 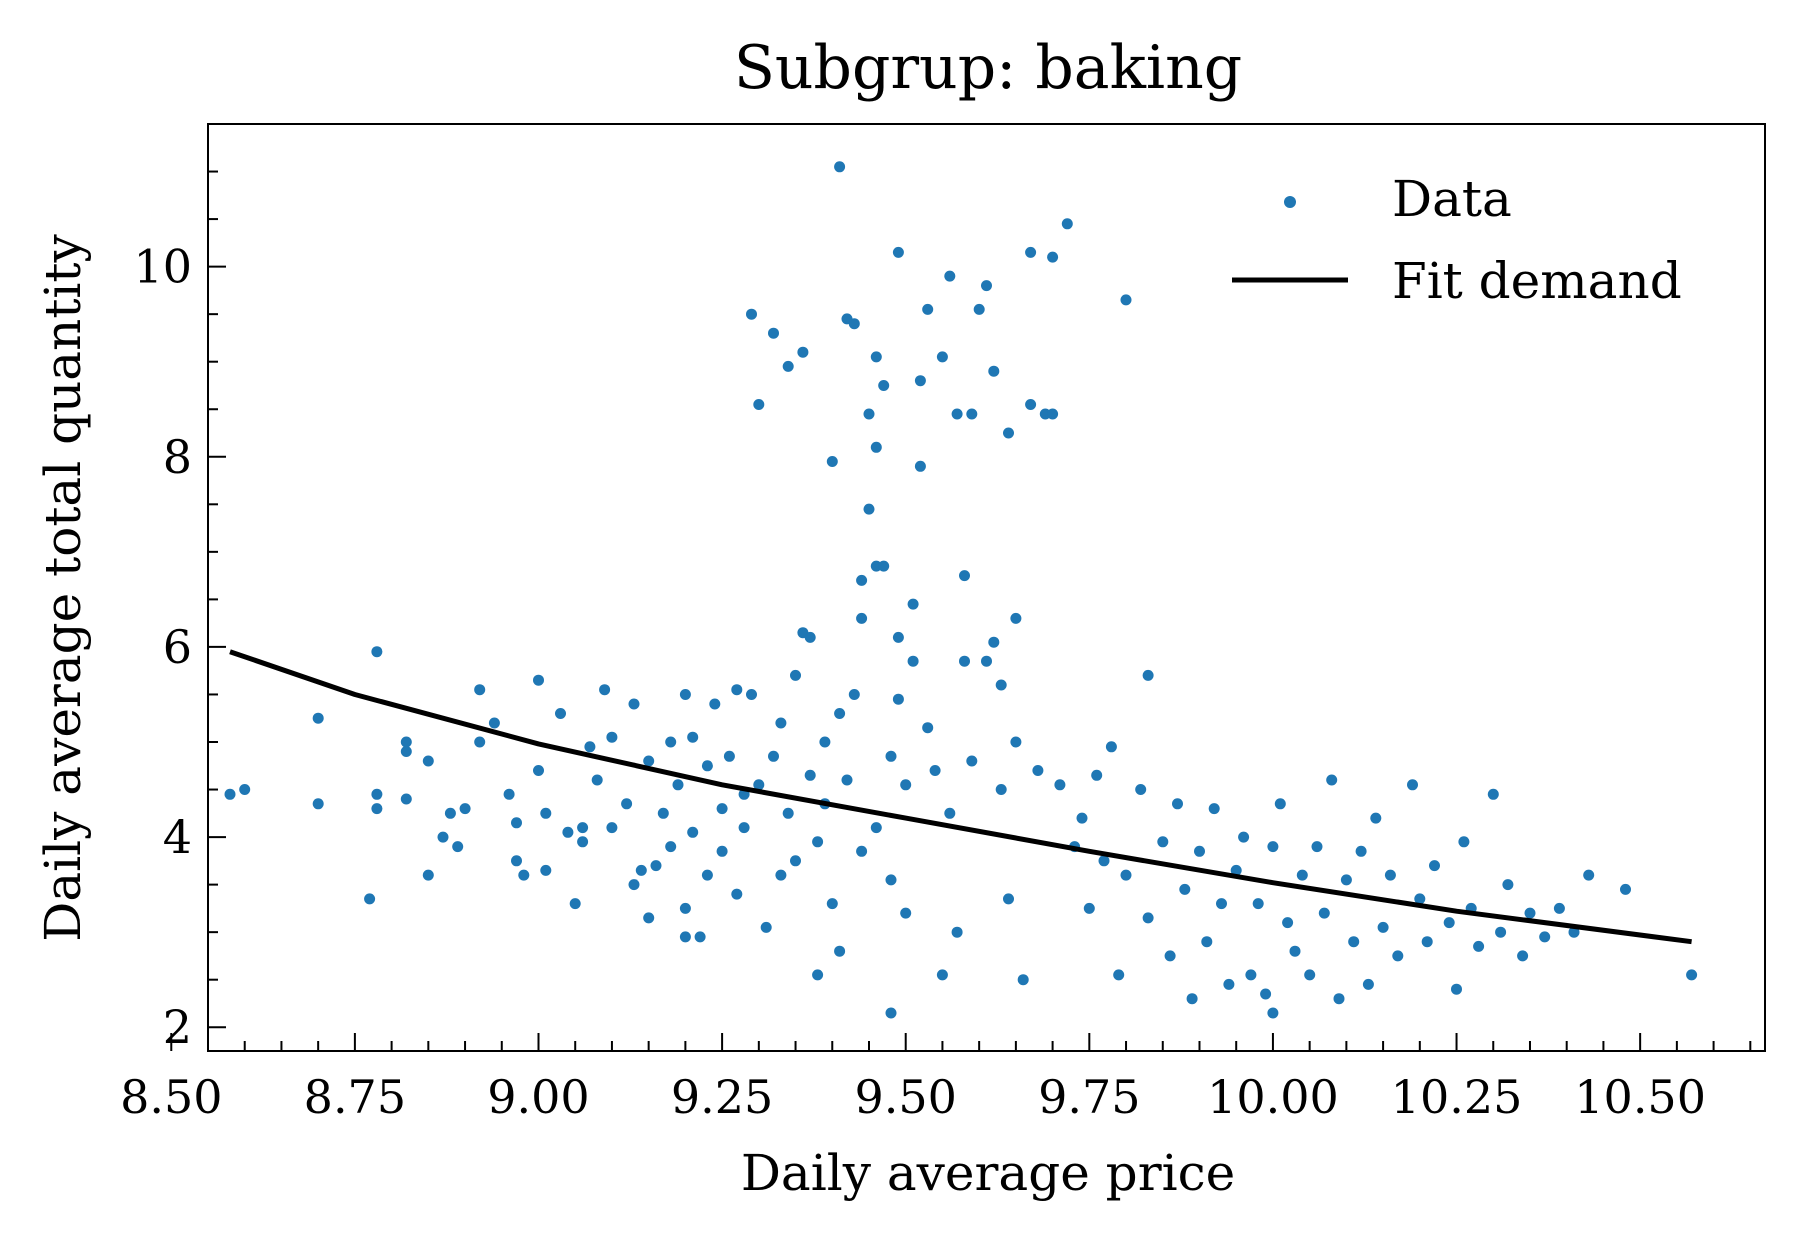 I want to click on x-tick-label: 10.00, so click(x=1273, y=1097).